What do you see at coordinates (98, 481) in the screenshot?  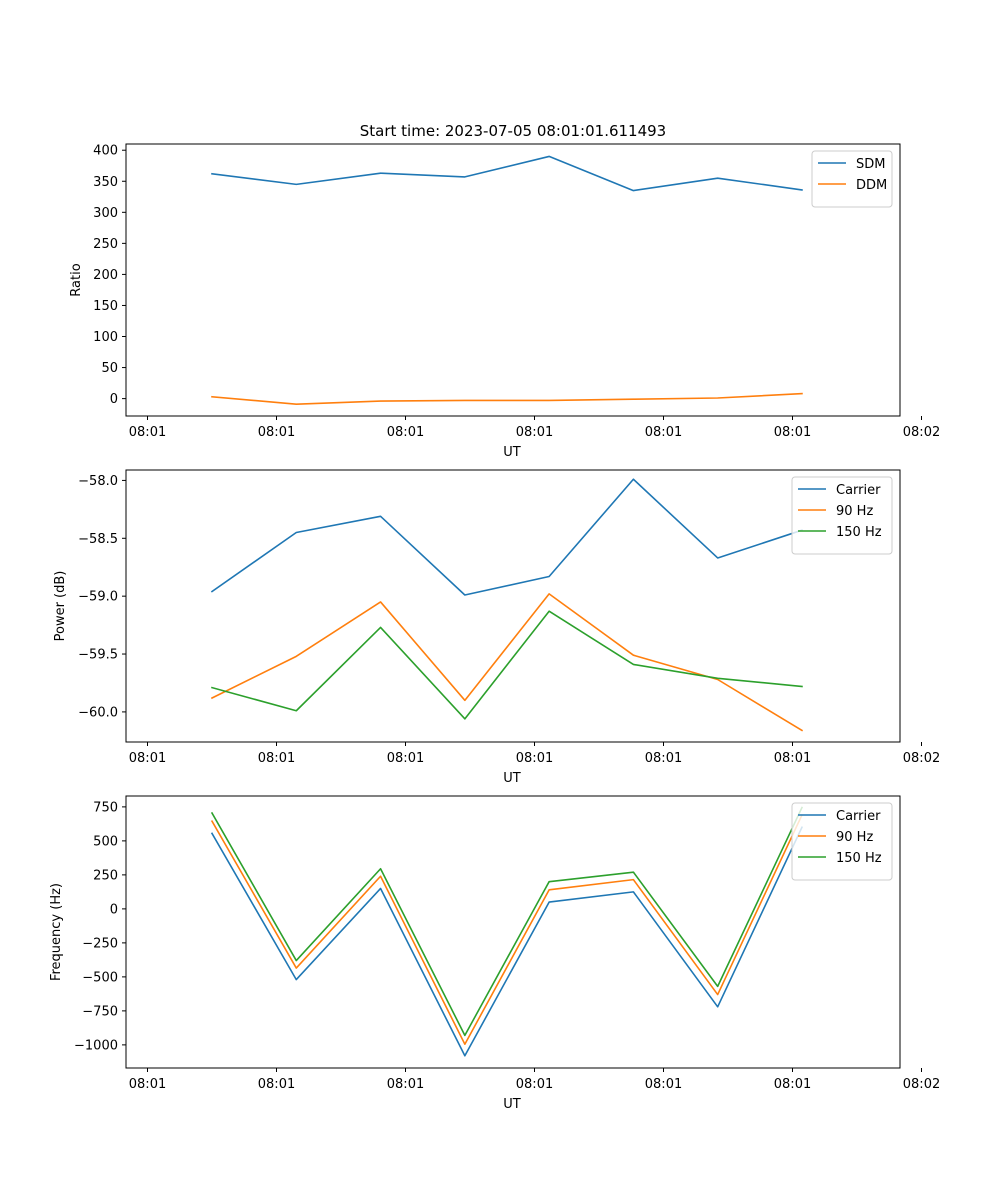 I see `y-tick-label: −58.0` at bounding box center [98, 481].